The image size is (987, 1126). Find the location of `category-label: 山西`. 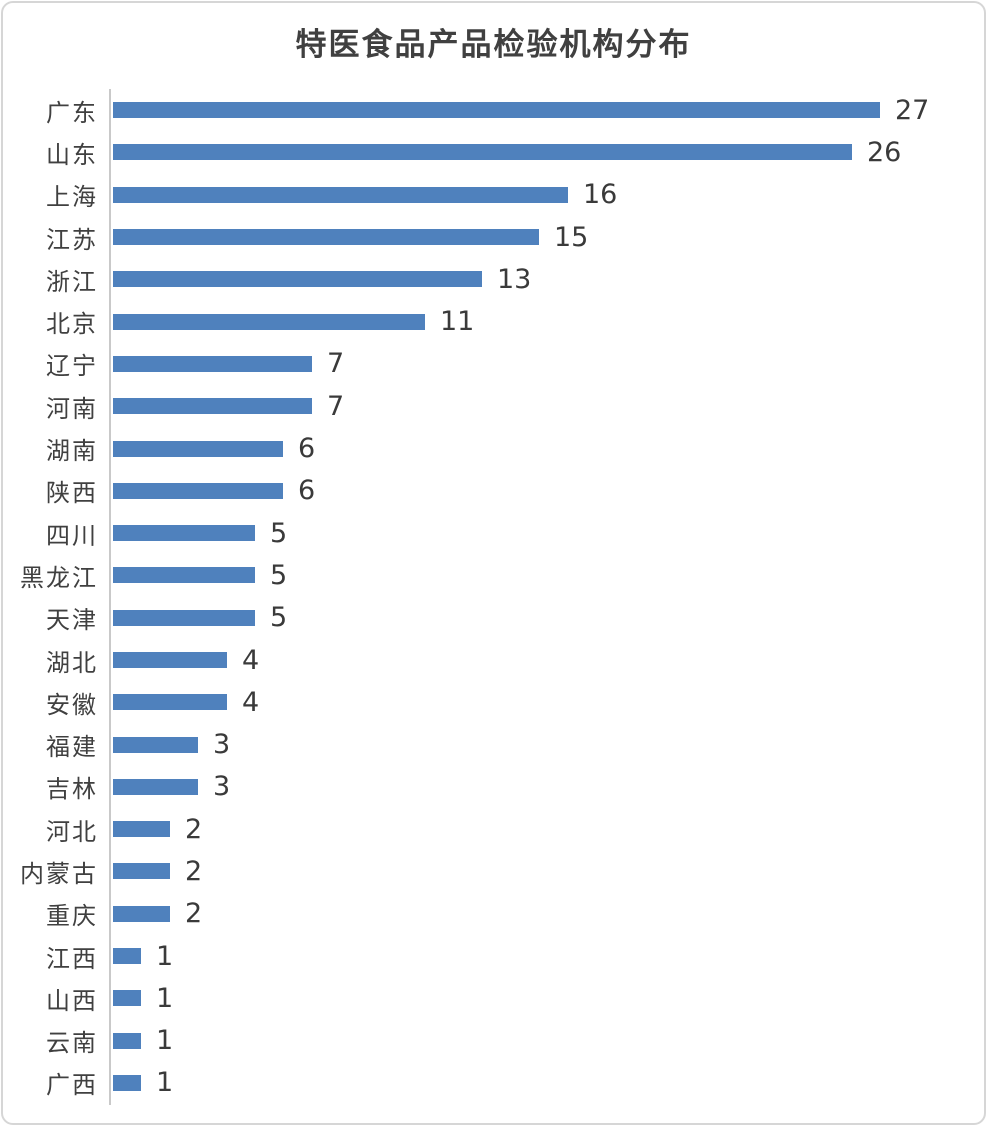

category-label: 山西 is located at coordinates (72, 1000).